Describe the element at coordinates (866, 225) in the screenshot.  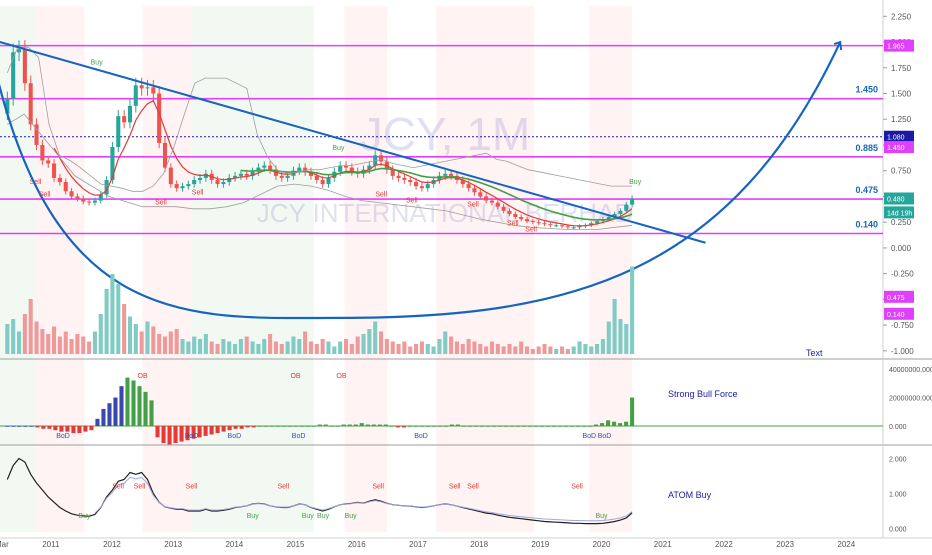
I see `level-value-label: 0.140` at that location.